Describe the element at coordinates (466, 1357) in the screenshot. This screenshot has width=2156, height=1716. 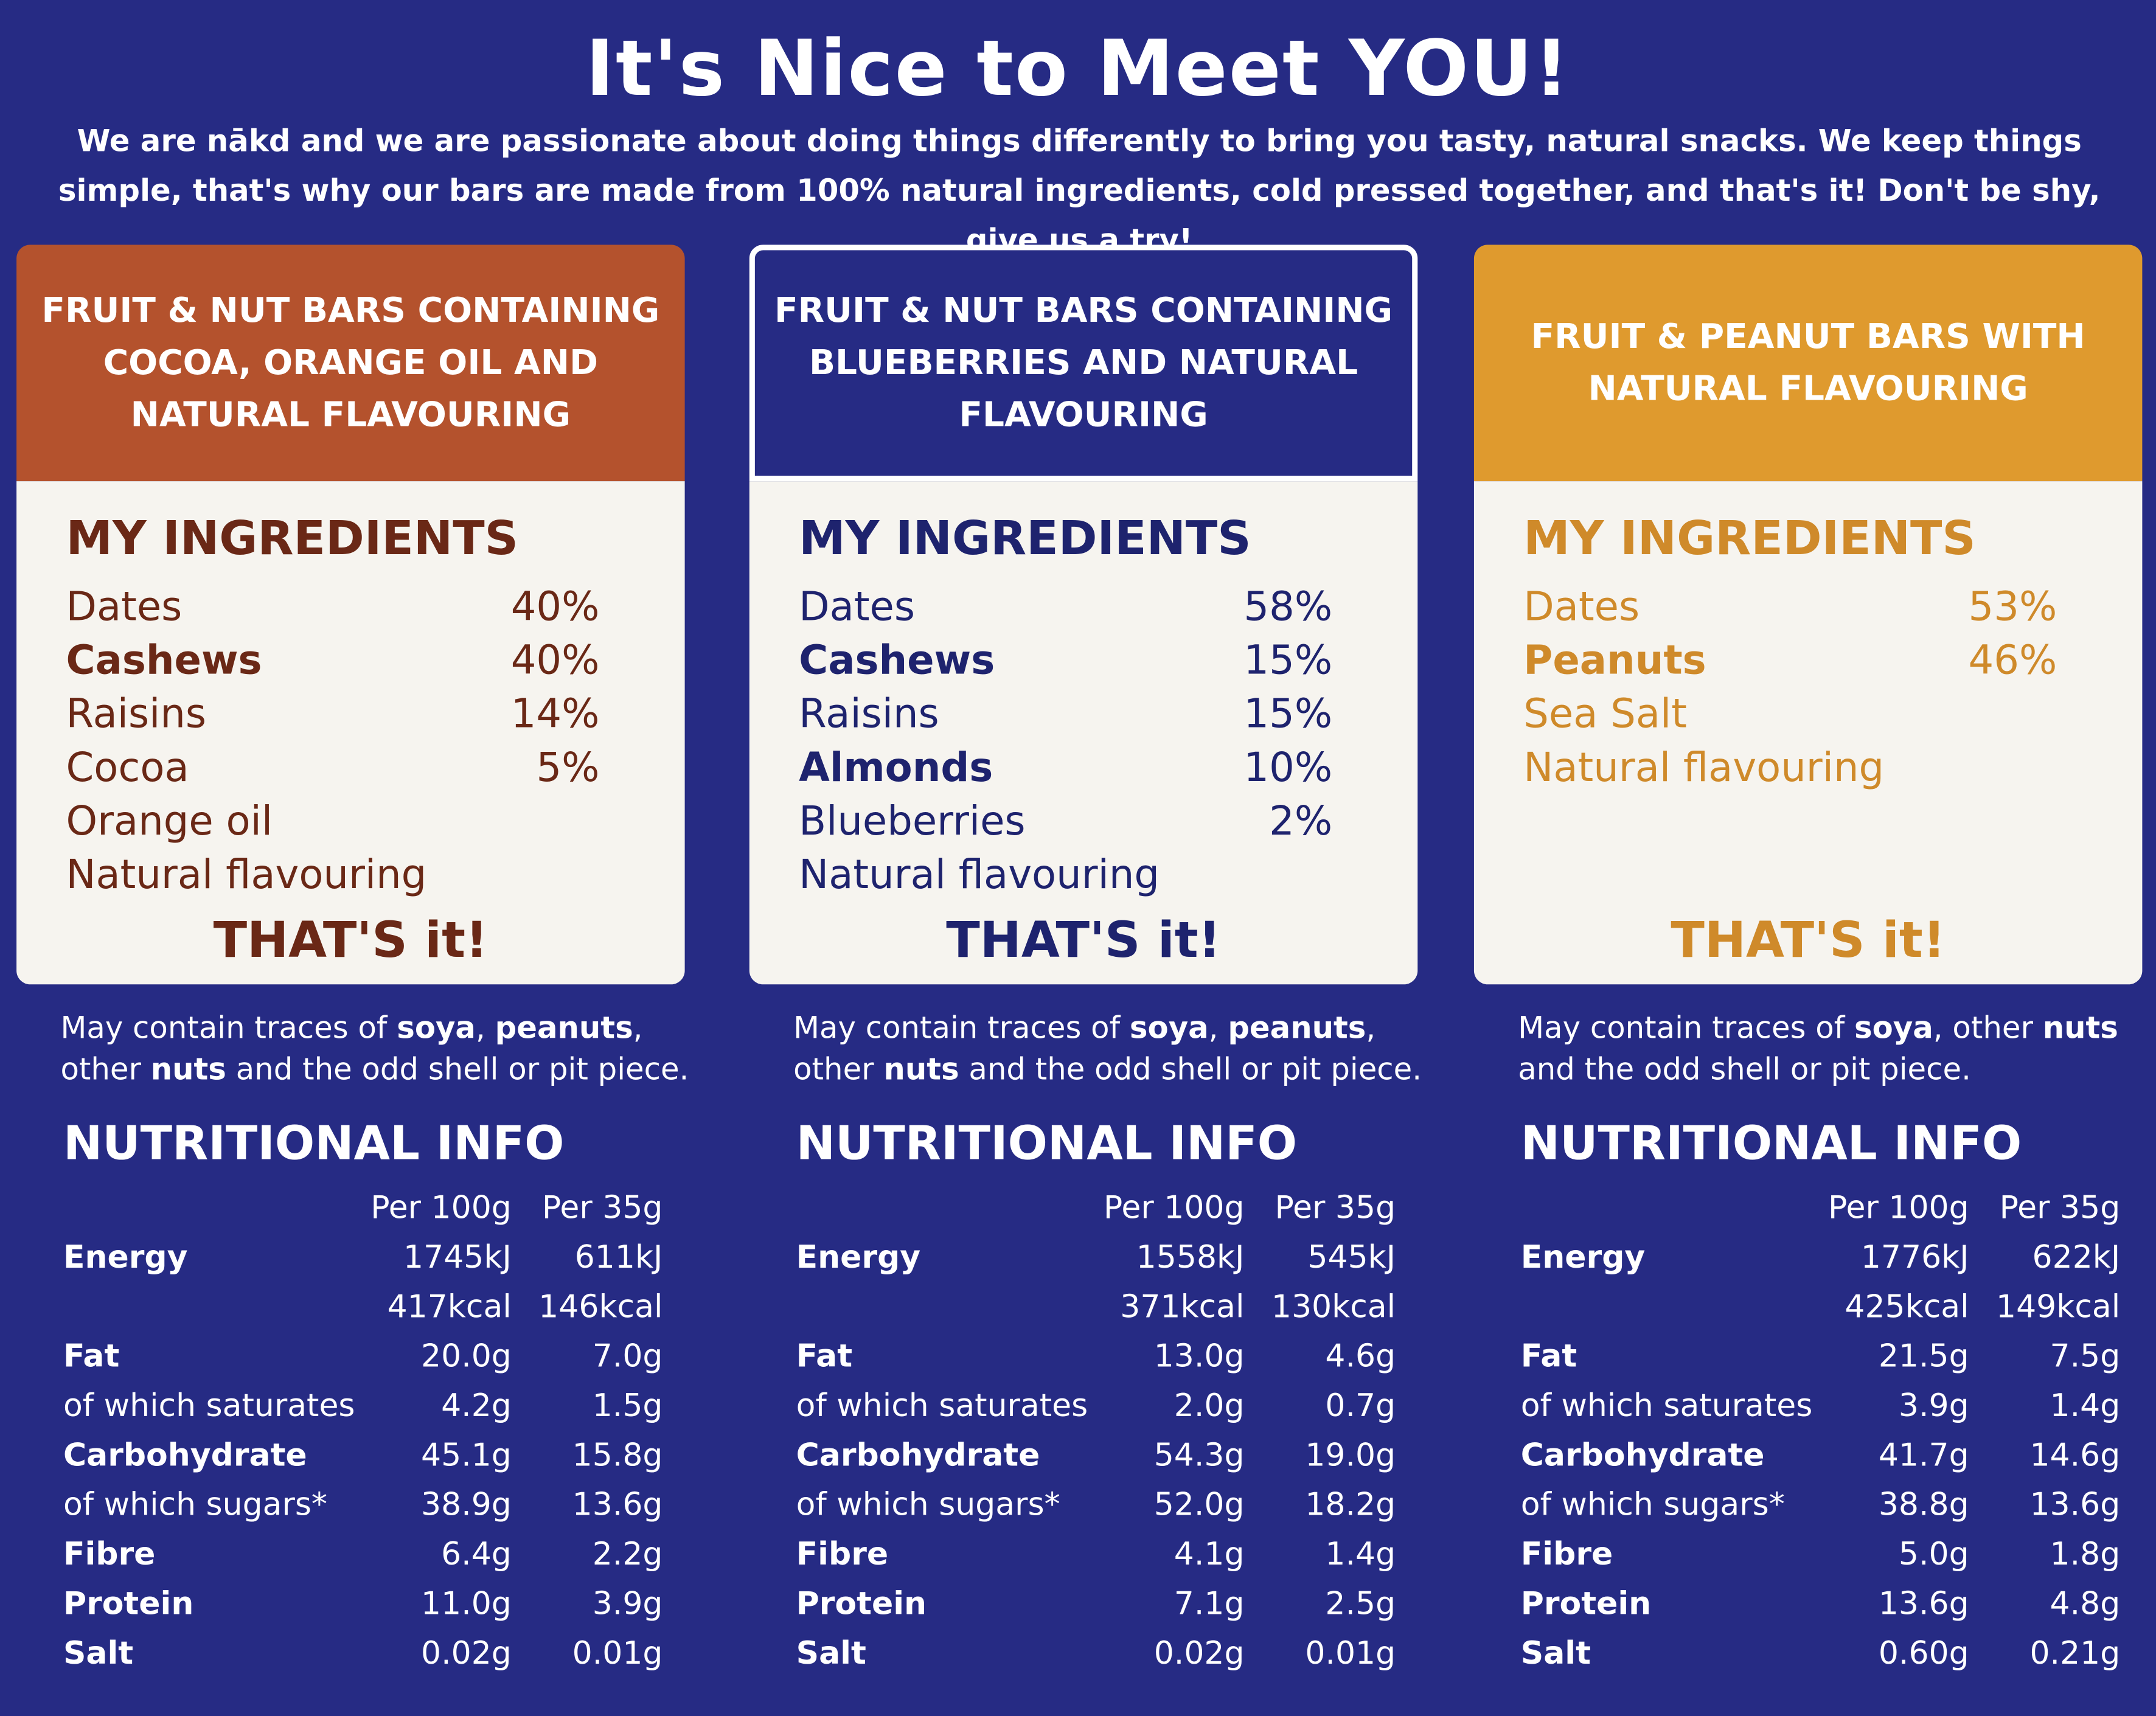
I see `row-value: 20.0g` at that location.